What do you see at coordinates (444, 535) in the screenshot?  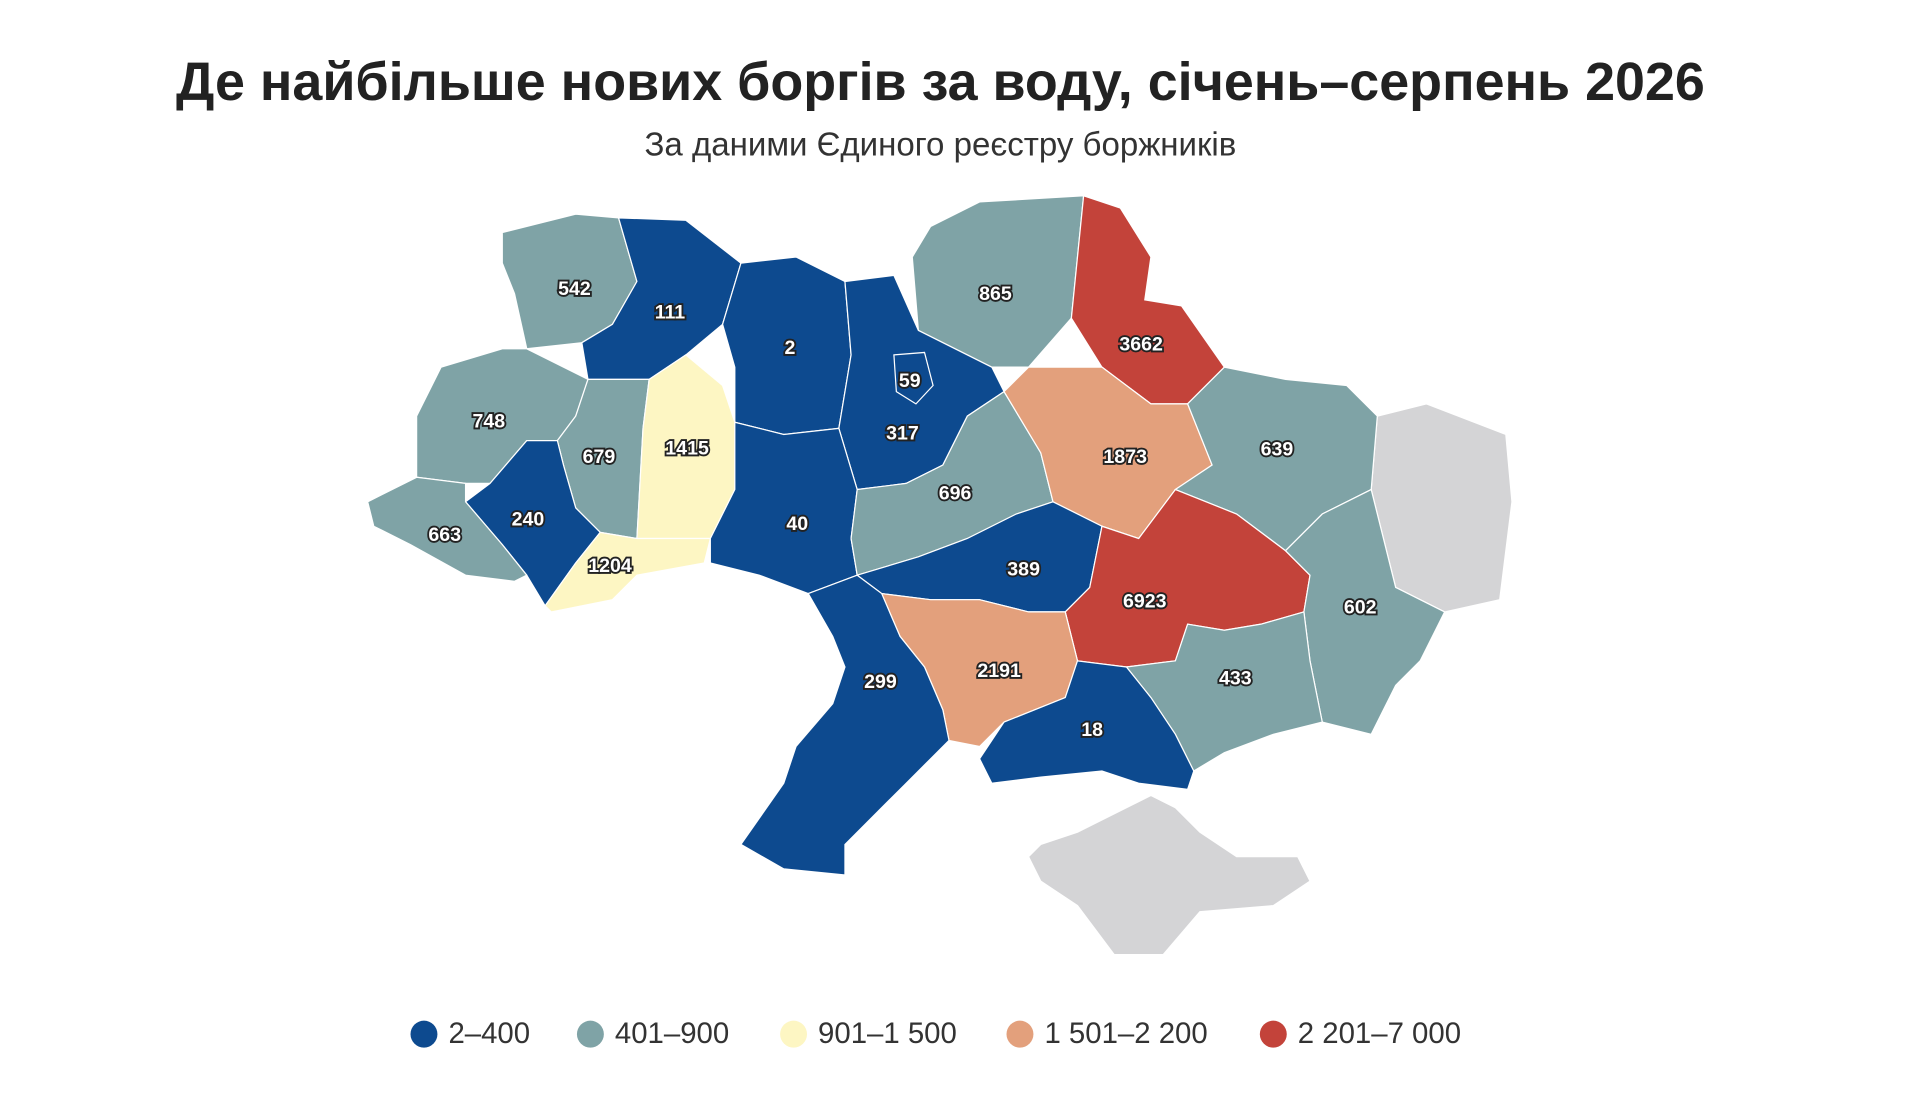 I see `region-value-label: 663` at bounding box center [444, 535].